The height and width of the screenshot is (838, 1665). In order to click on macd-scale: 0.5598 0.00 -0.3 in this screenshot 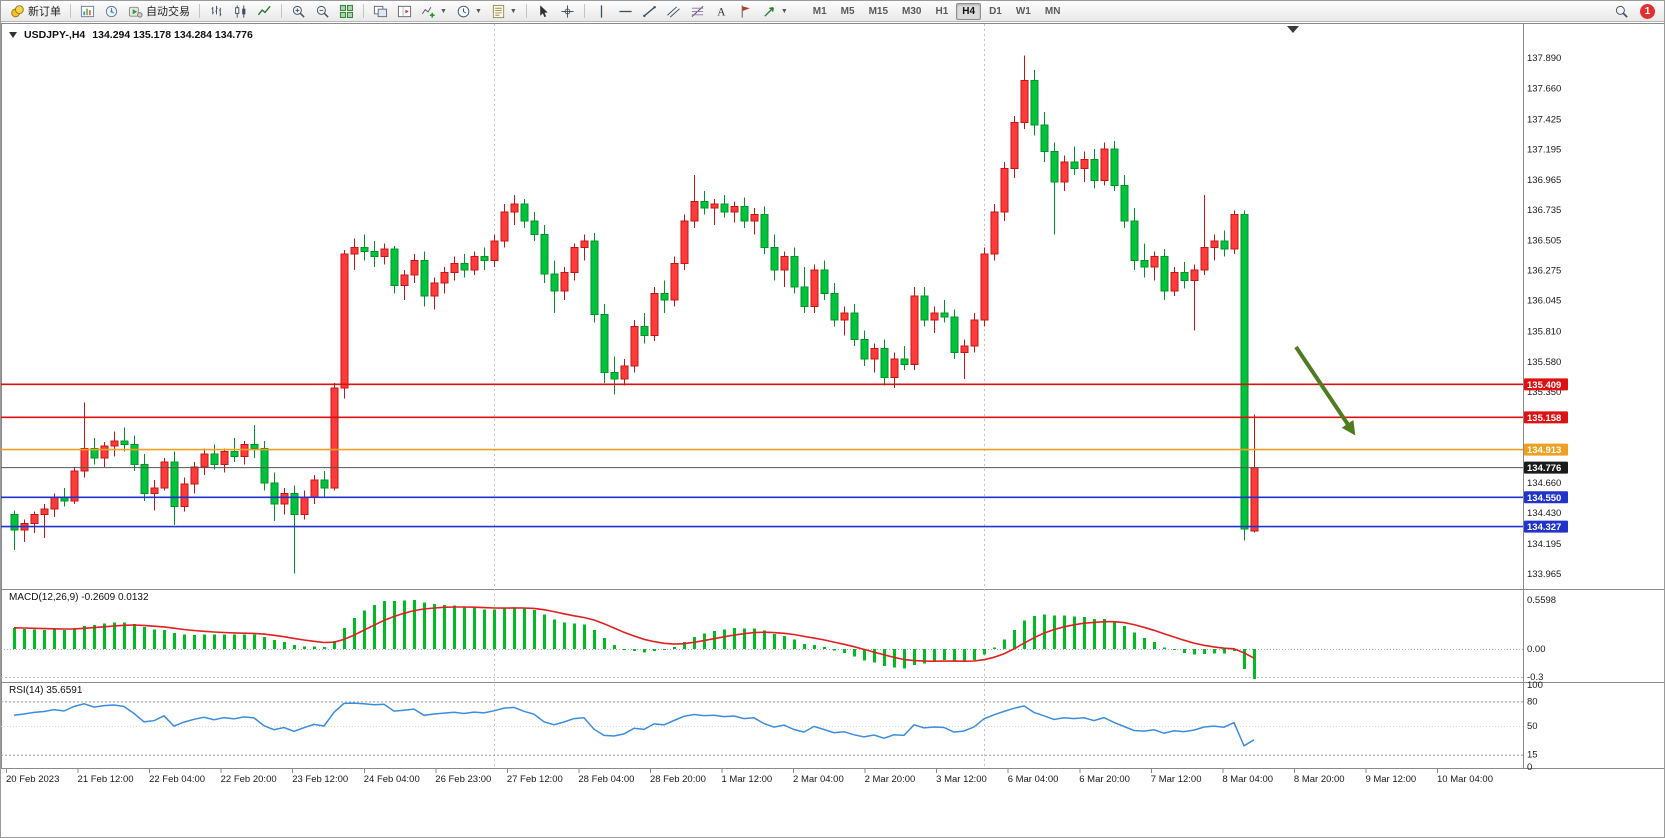, I will do `click(1541, 639)`.